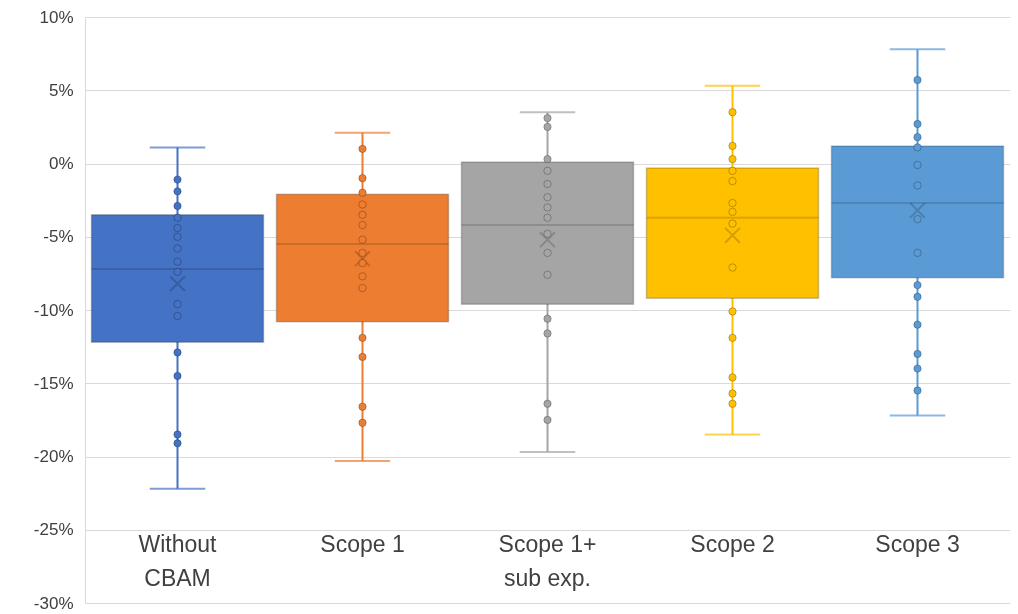 The width and height of the screenshot is (1018, 614). What do you see at coordinates (53, 530) in the screenshot?
I see `y-tick-label: -25%` at bounding box center [53, 530].